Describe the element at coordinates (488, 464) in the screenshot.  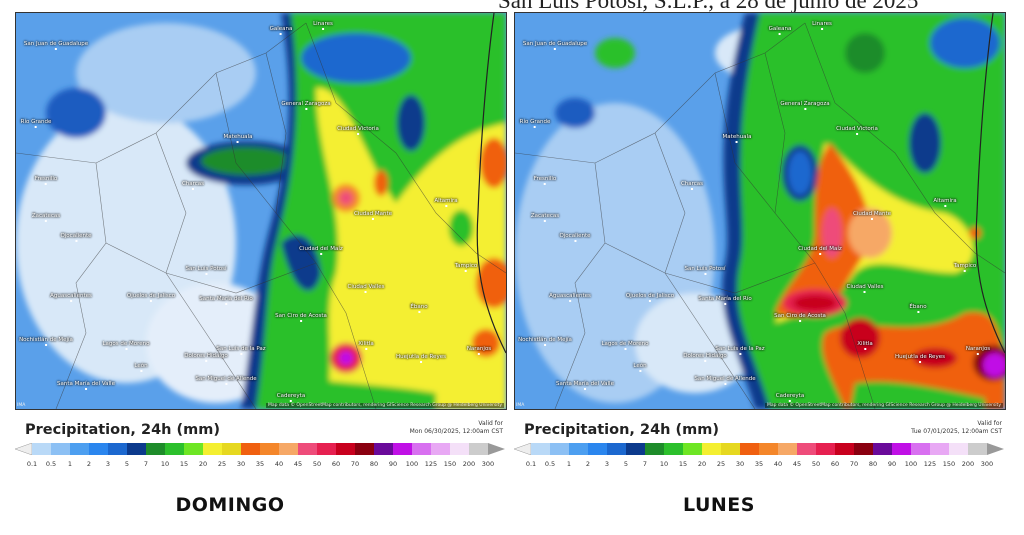
I see `scale-tick: 300` at that location.